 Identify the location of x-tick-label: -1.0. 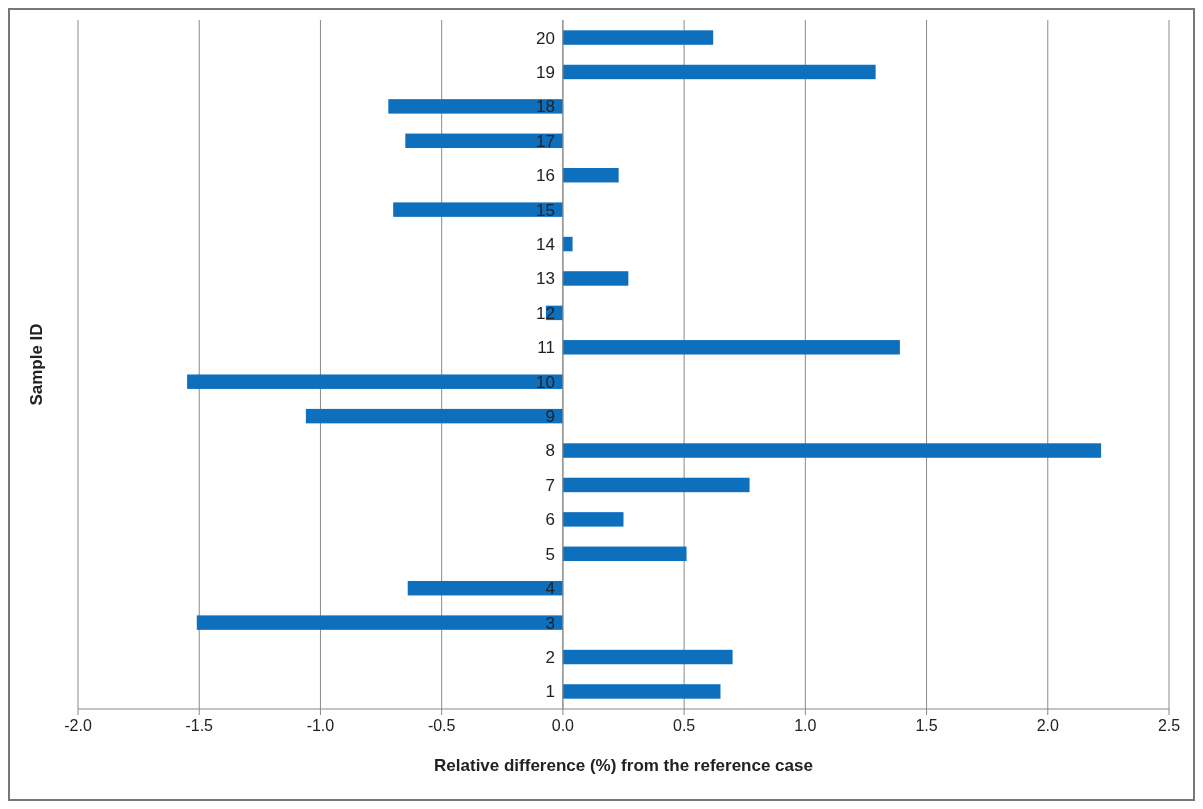
(320, 725).